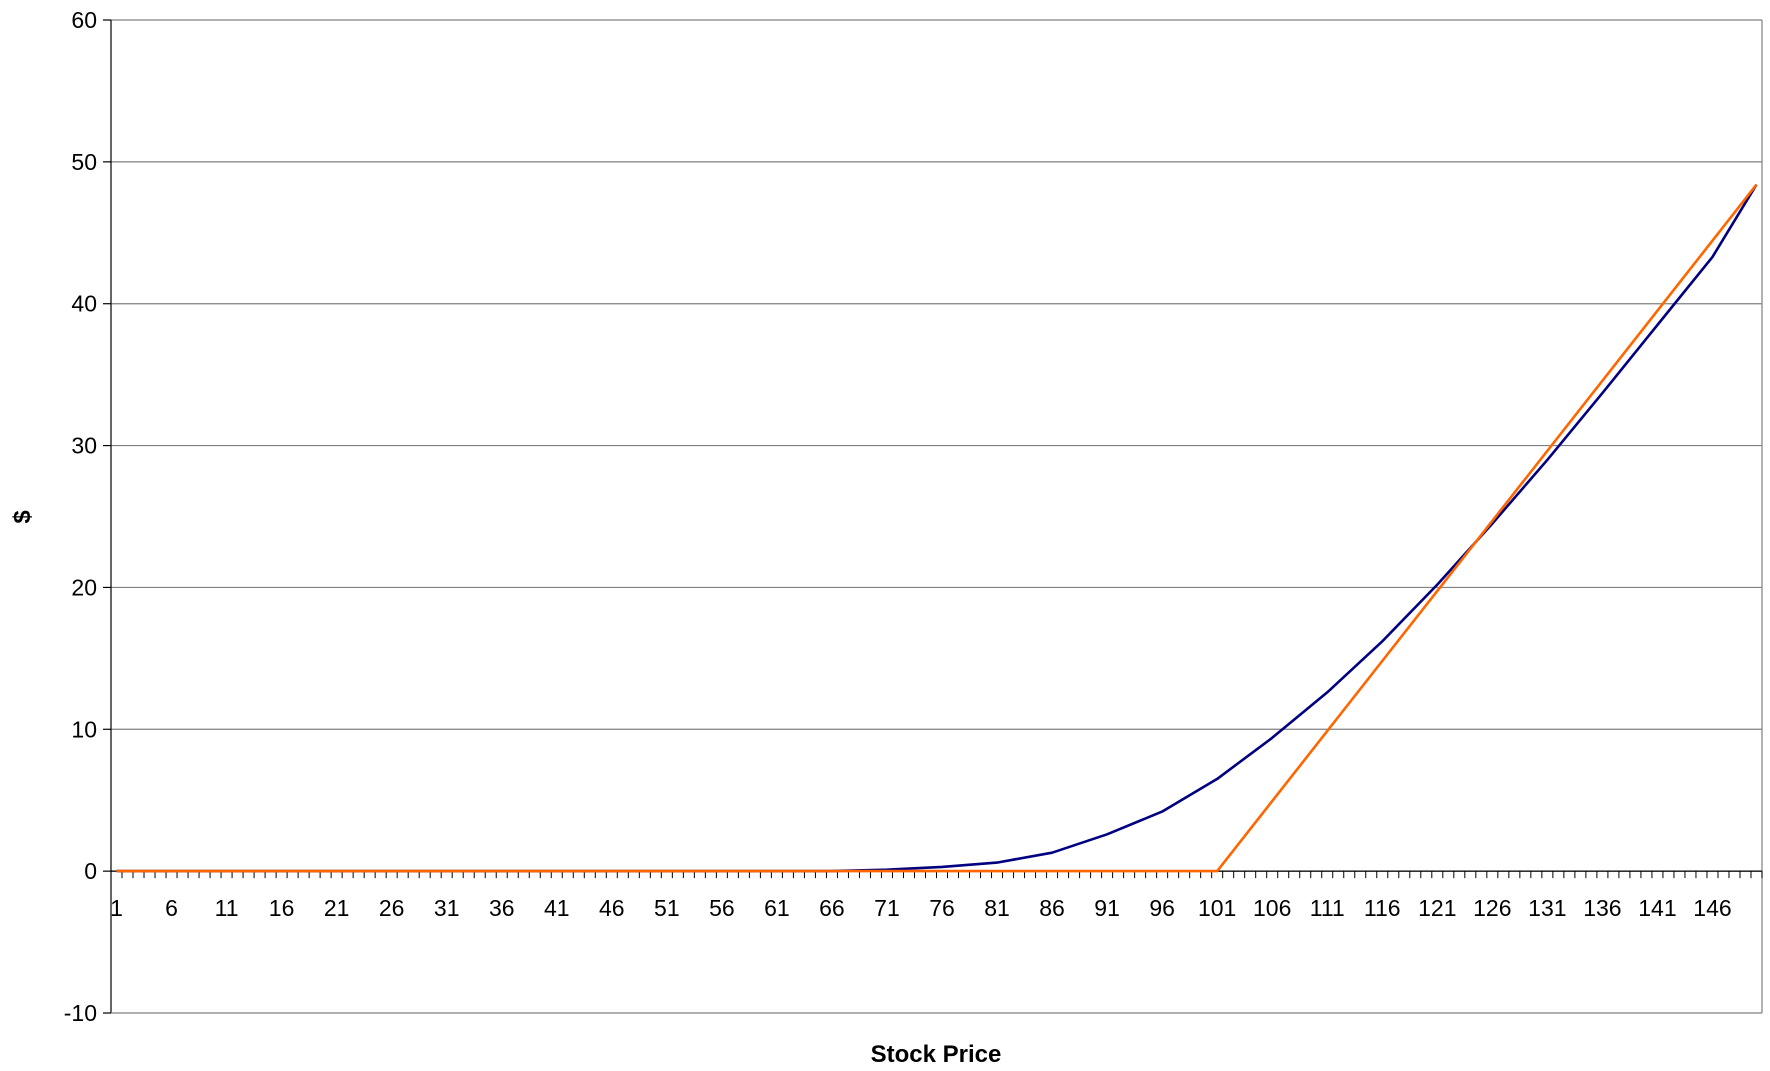 The width and height of the screenshot is (1770, 1071). What do you see at coordinates (1327, 908) in the screenshot?
I see `x-tick-label: 111` at bounding box center [1327, 908].